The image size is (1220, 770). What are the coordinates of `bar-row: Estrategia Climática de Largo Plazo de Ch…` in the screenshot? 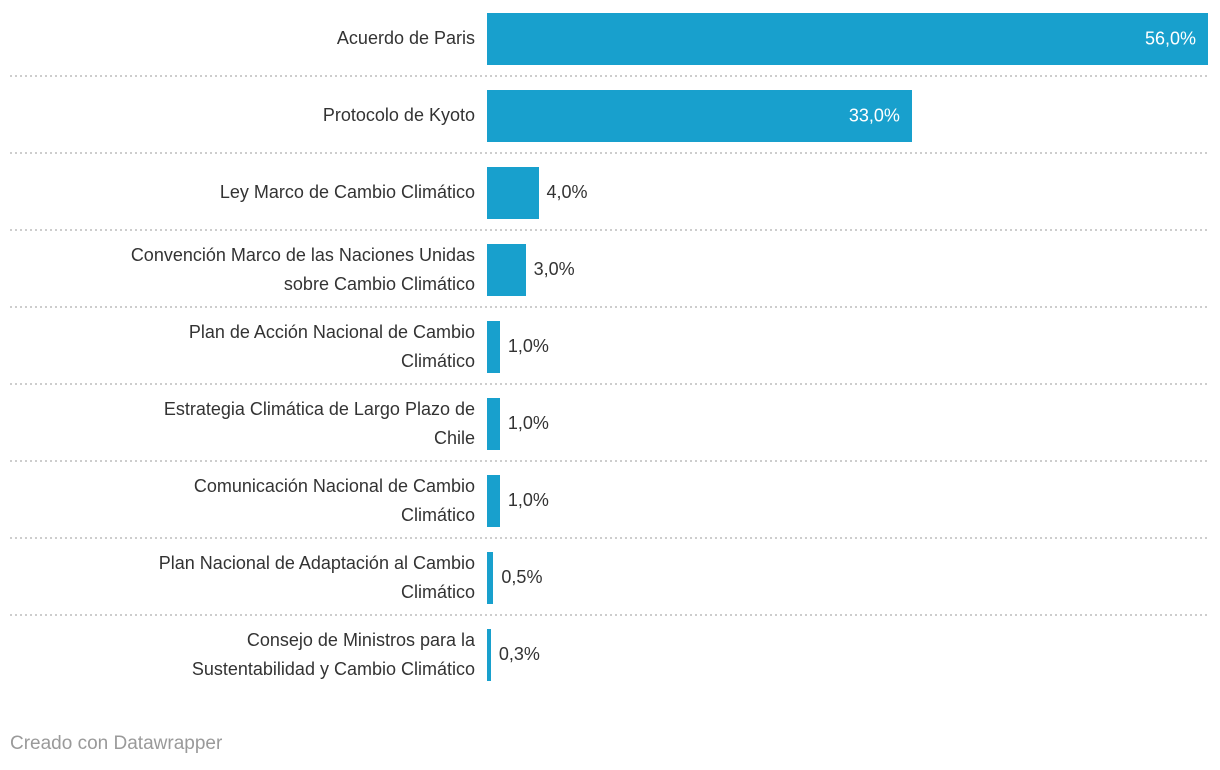 It's located at (609, 423).